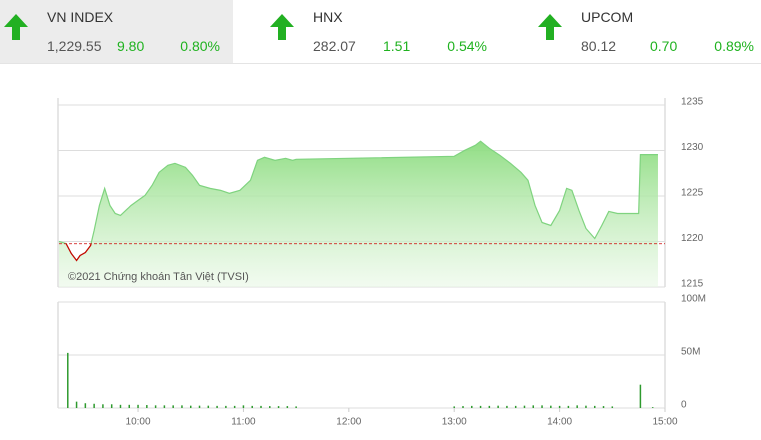  Describe the element at coordinates (664, 46) in the screenshot. I see `index-change: 0.70` at that location.